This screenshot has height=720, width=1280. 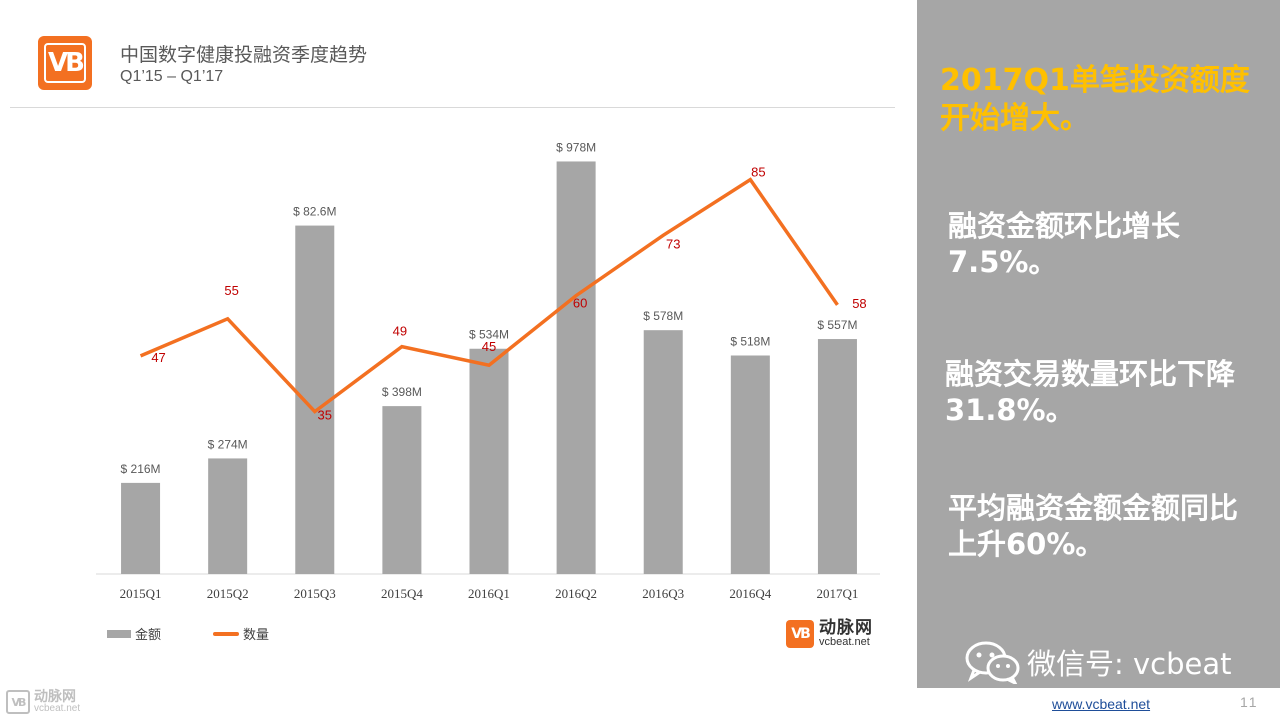 What do you see at coordinates (228, 444) in the screenshot?
I see `bar-label-2015Q2: $ 274M` at bounding box center [228, 444].